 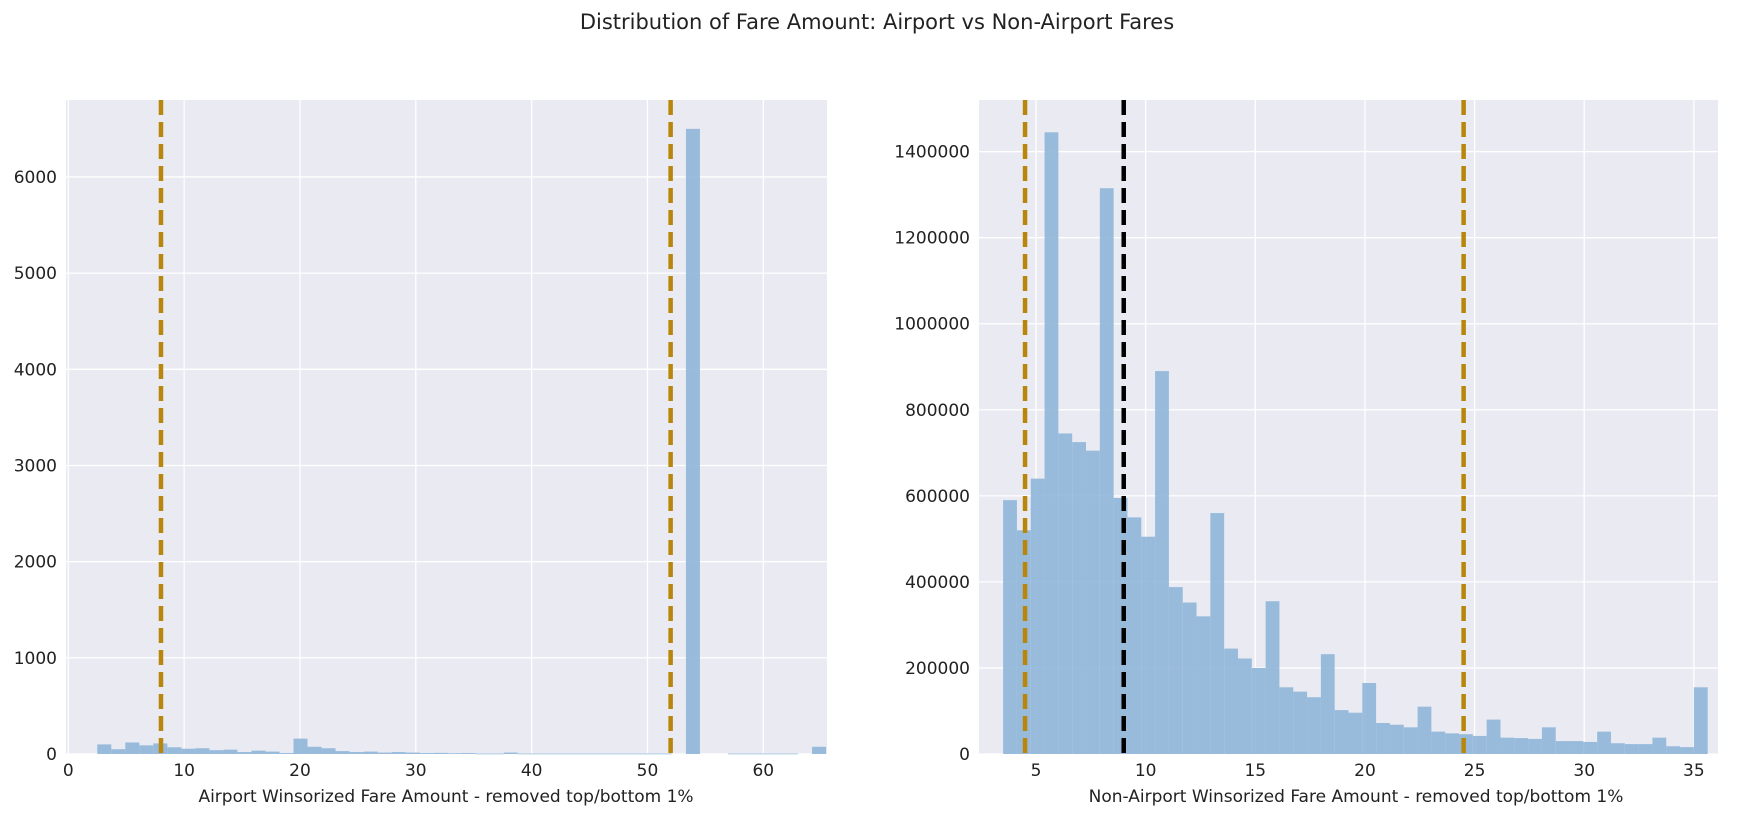 I want to click on non-airport-x-tick-label: 5, so click(x=1036, y=771).